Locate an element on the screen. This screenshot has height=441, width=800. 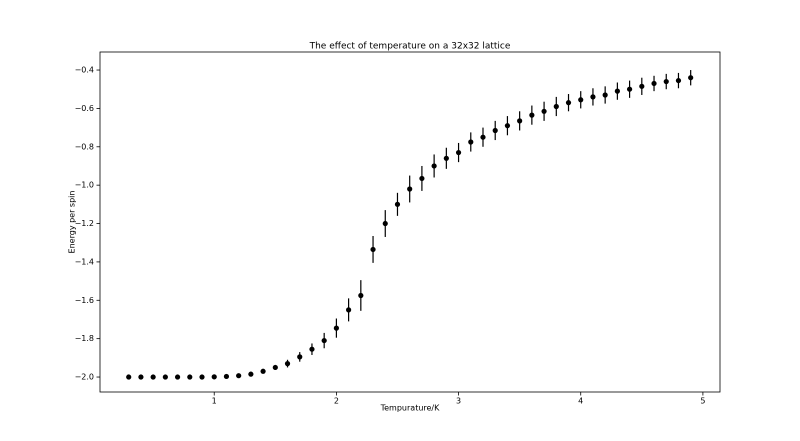
y-tick-label: −0.8 is located at coordinates (84, 146).